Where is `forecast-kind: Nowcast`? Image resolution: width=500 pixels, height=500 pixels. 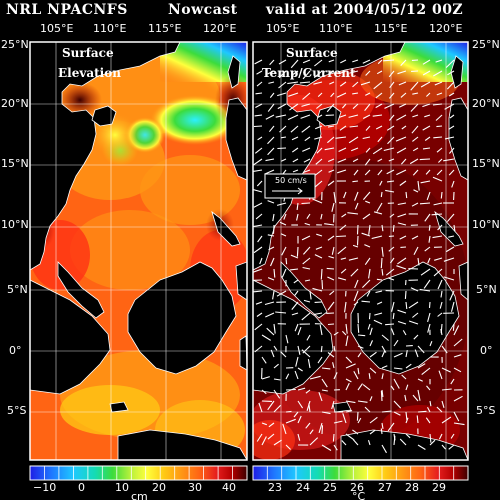 forecast-kind: Nowcast is located at coordinates (203, 10).